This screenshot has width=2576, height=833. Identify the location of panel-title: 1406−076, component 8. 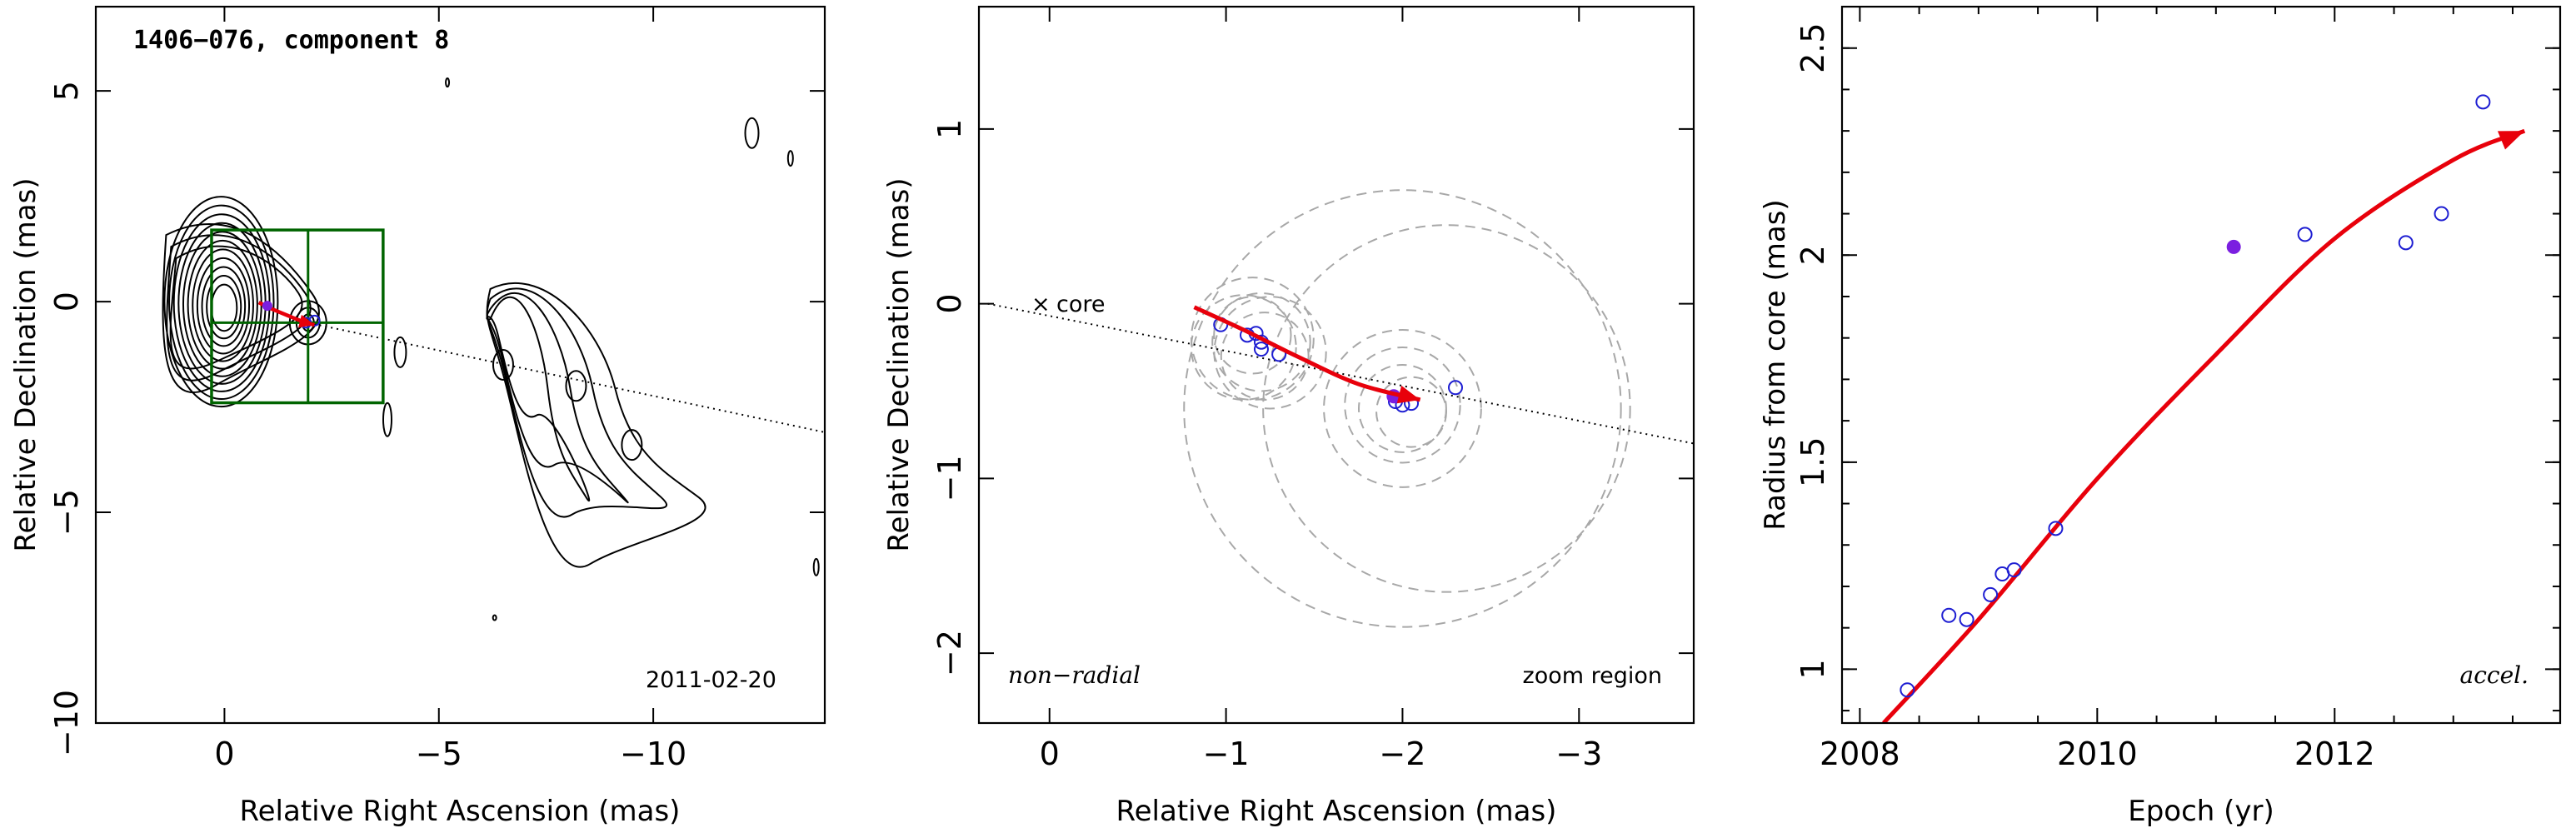
(291, 40).